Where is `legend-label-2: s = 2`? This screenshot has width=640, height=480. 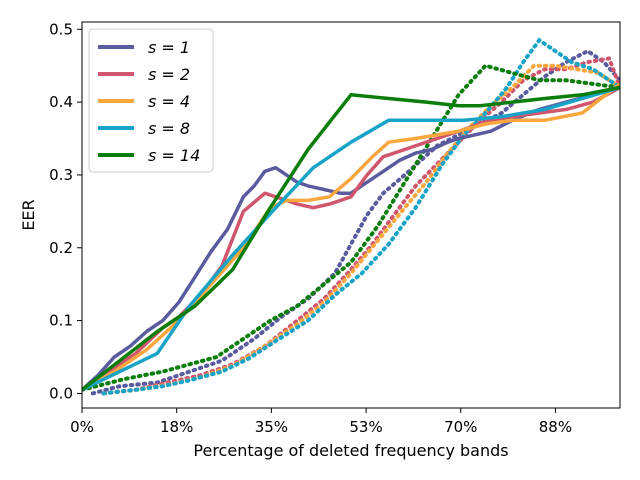
legend-label-2: s = 2 is located at coordinates (169, 74).